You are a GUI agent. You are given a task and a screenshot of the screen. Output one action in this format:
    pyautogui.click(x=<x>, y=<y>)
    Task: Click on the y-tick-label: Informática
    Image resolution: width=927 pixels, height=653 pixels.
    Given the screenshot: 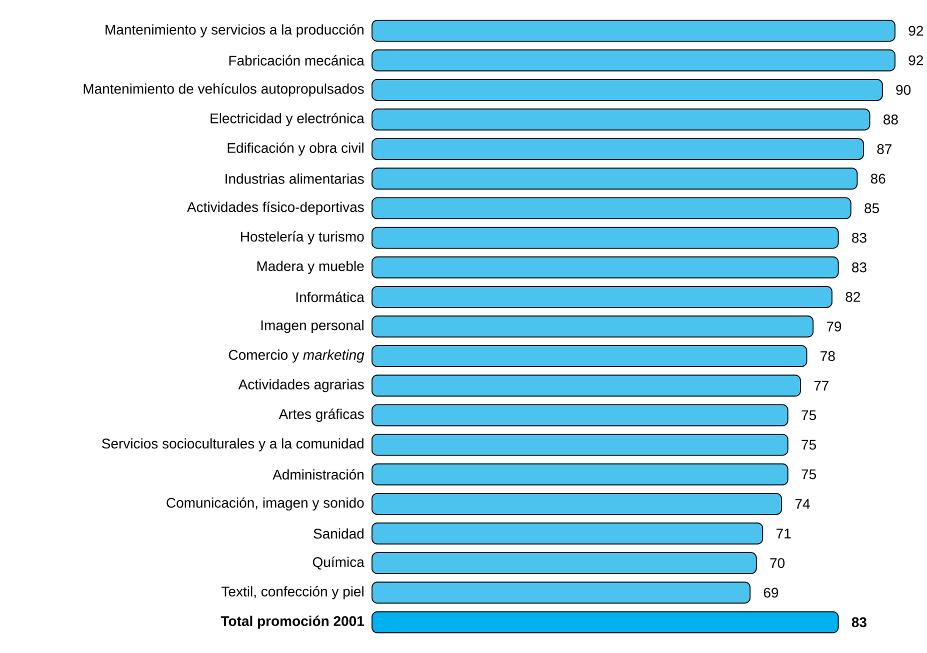 What is the action you would take?
    pyautogui.click(x=330, y=297)
    